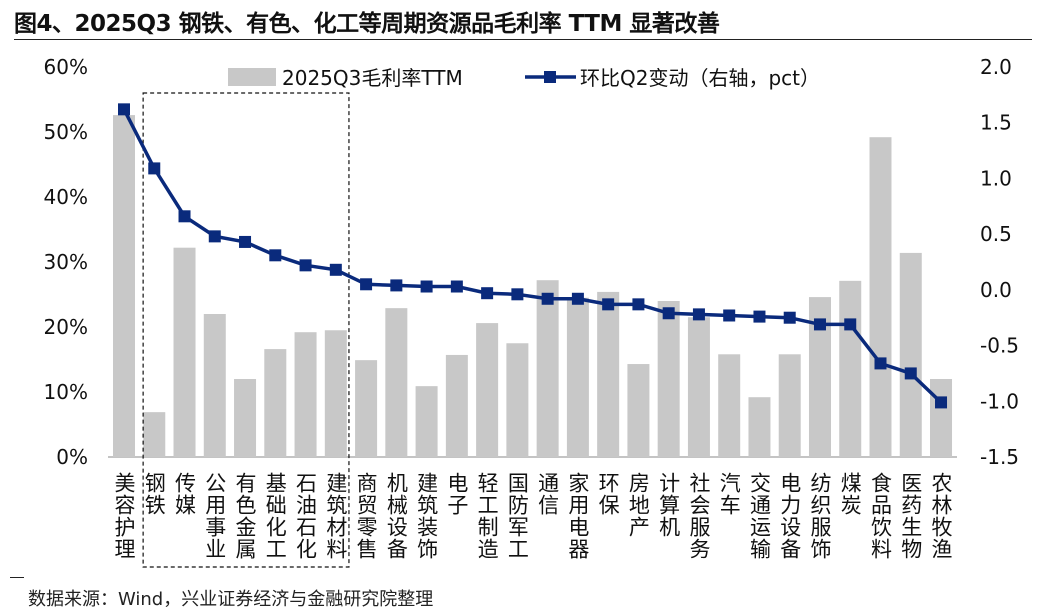  I want to click on category-label: 交通运输, so click(759, 516).